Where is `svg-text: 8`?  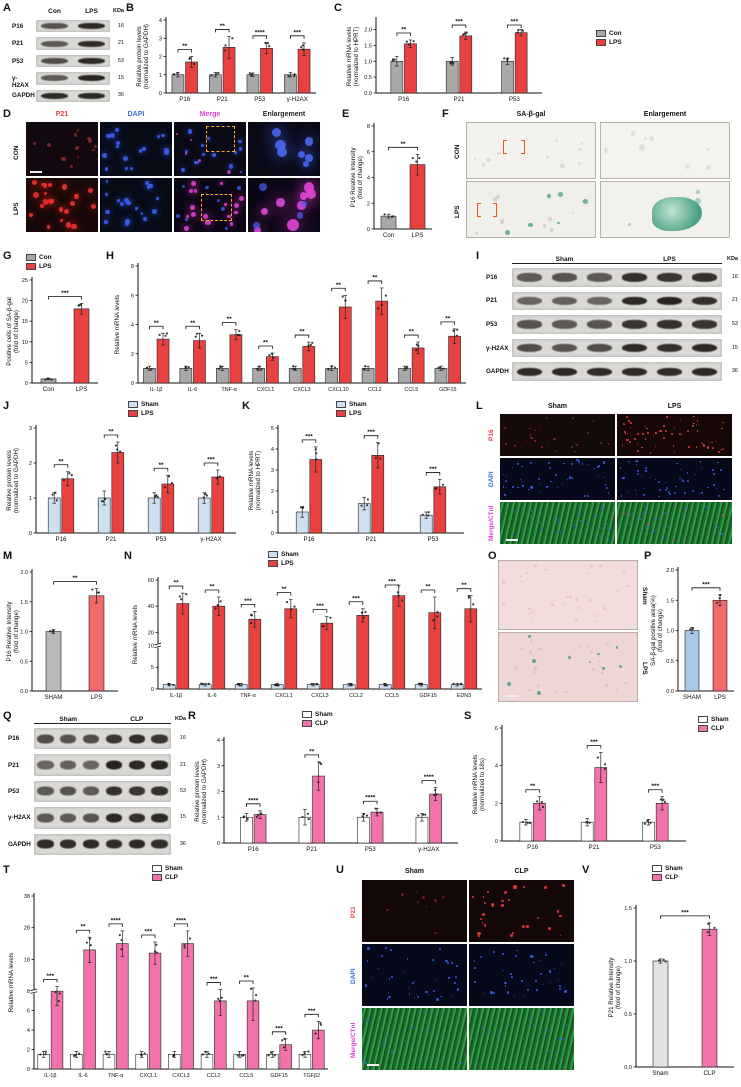
svg-text: 8 is located at coordinates (132, 267).